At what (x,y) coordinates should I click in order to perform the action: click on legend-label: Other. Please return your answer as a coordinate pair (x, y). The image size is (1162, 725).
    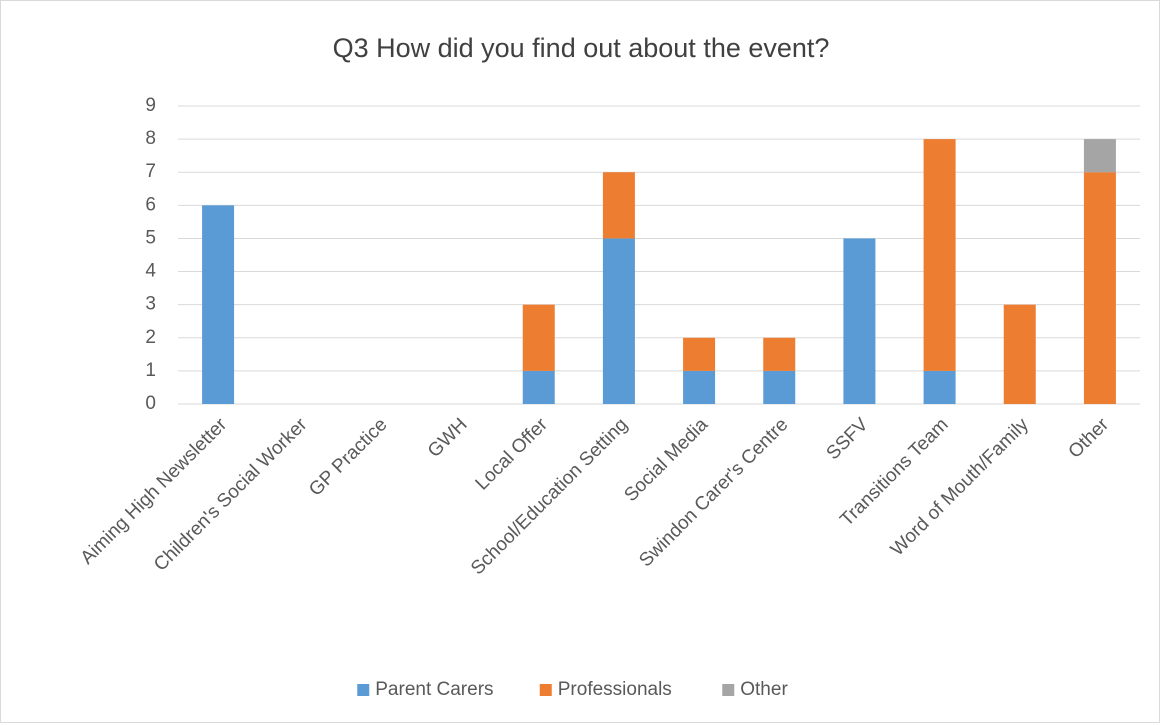
    Looking at the image, I should click on (764, 689).